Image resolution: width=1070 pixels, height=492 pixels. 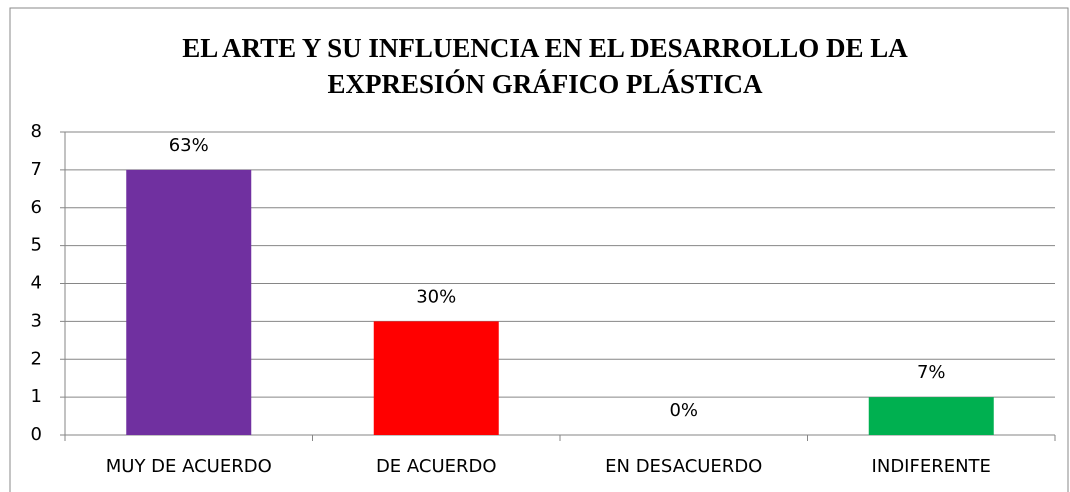 I want to click on data-label: 7%, so click(x=931, y=372).